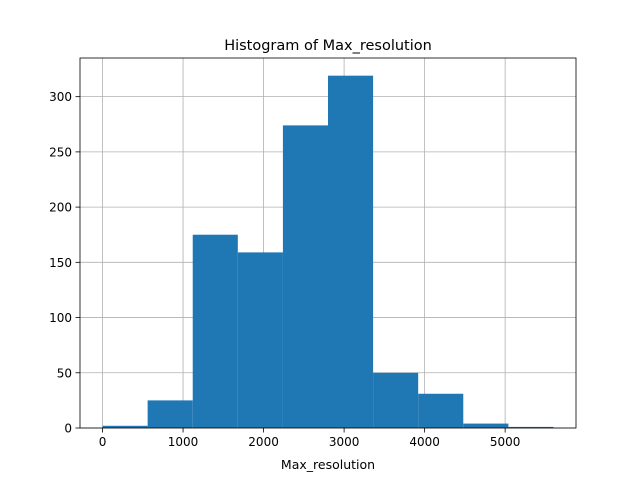 This screenshot has height=484, width=640. I want to click on chart-title: Histogram of Max_resolution, so click(328, 46).